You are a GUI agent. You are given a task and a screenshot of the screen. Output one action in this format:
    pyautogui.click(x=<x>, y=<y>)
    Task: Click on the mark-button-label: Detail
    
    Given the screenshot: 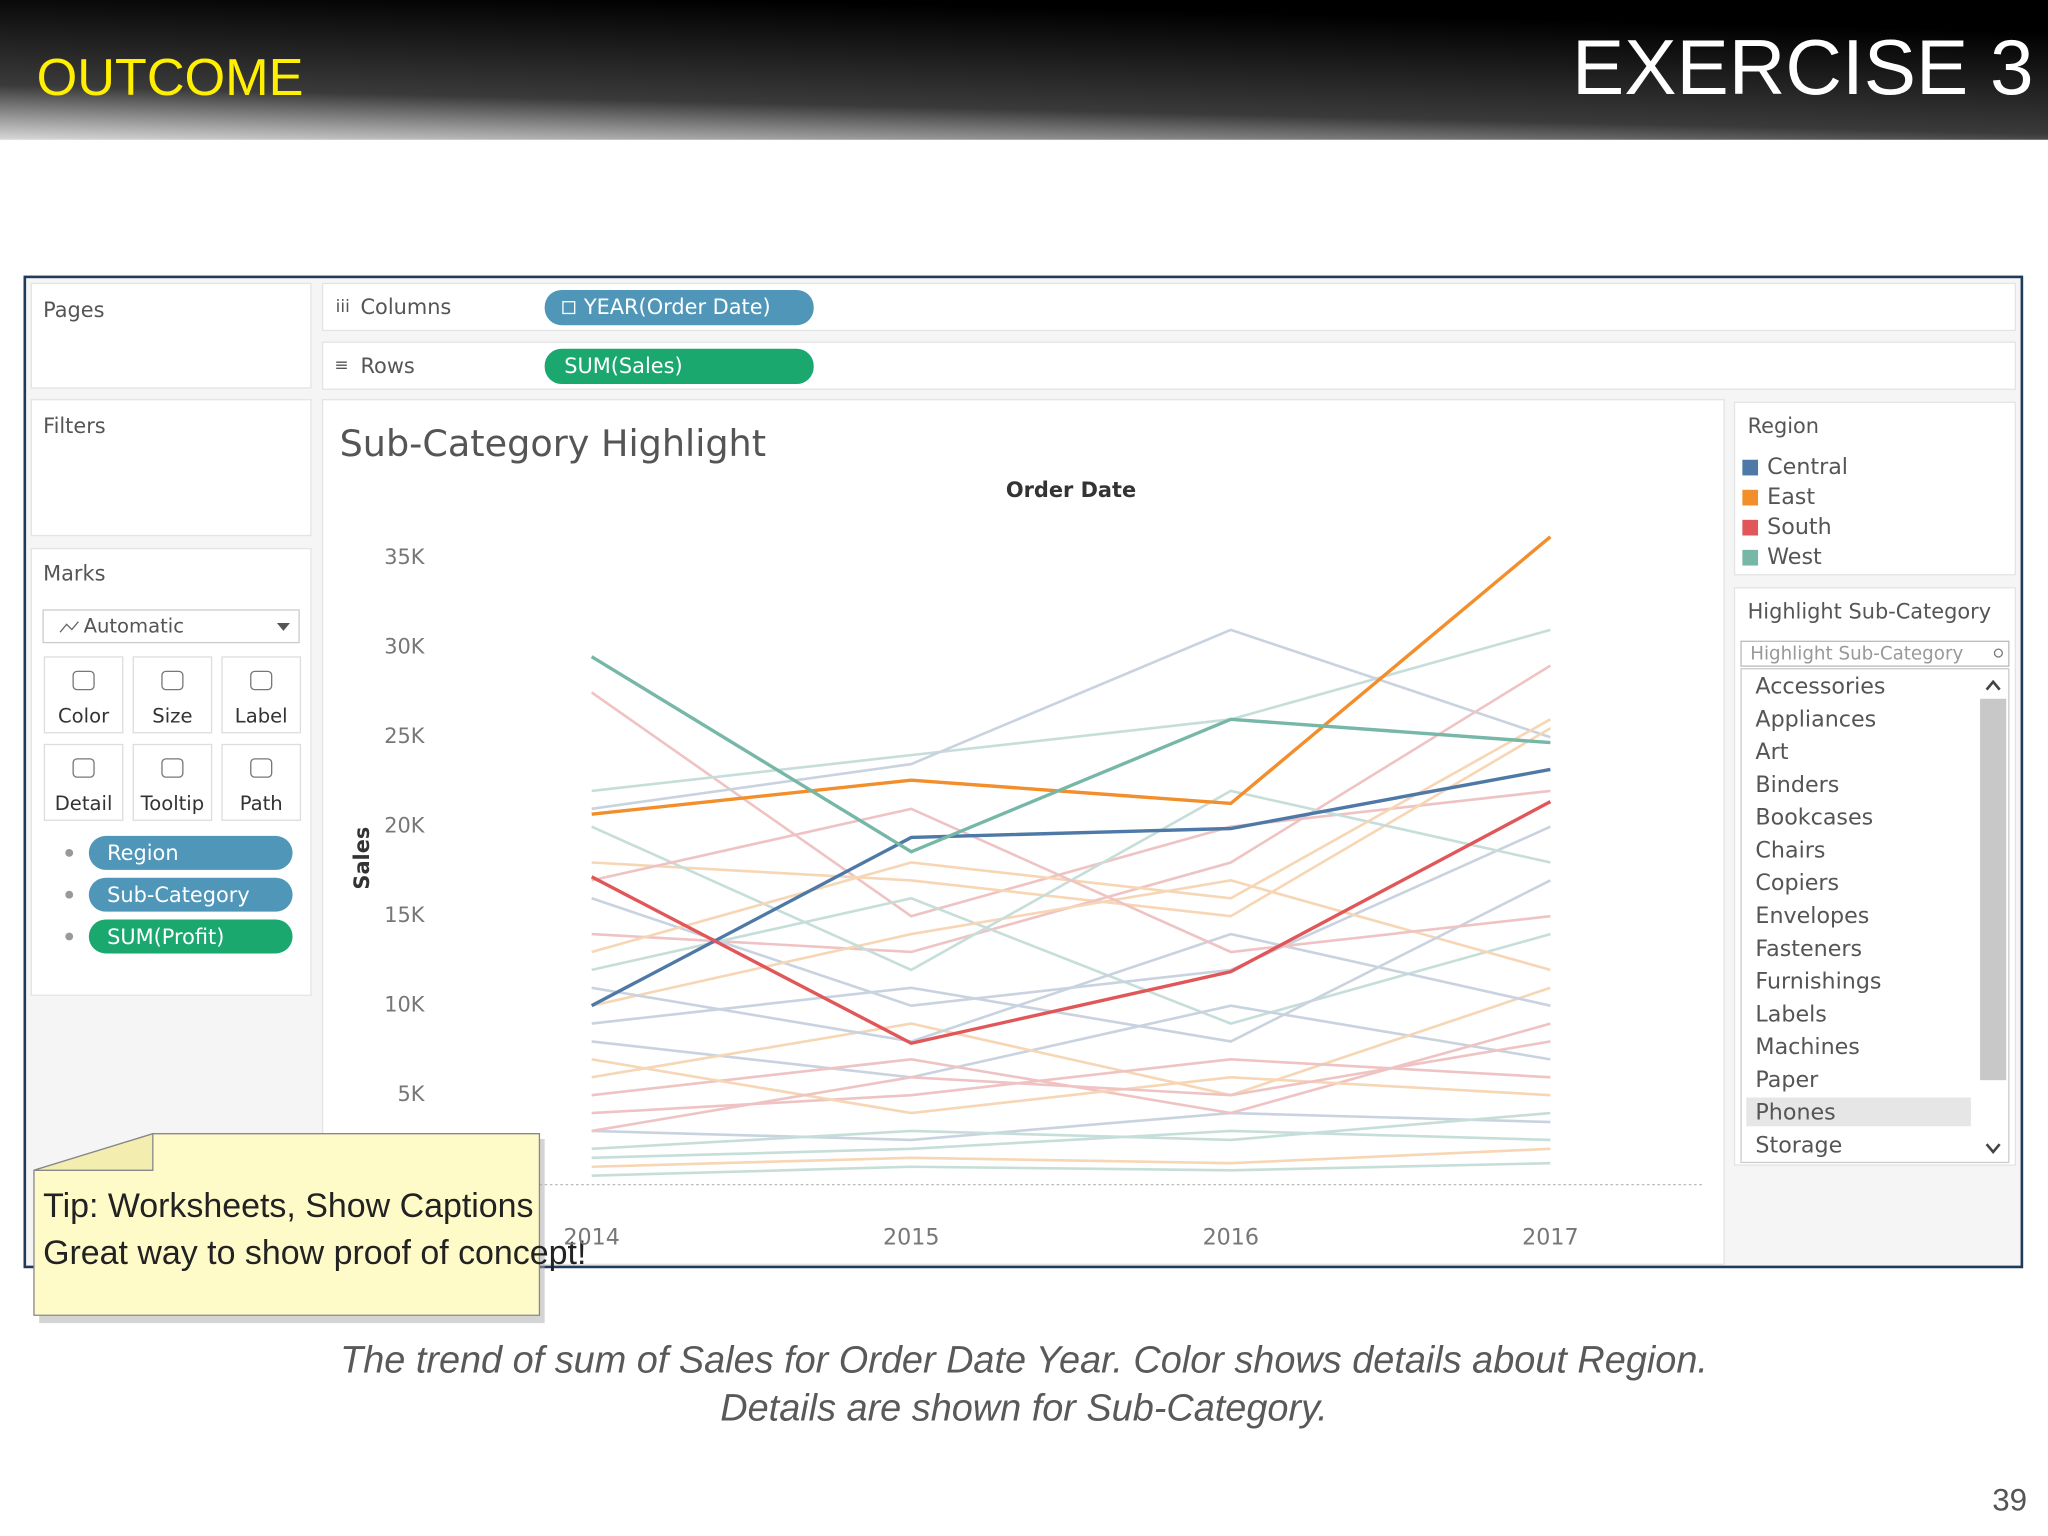 What is the action you would take?
    pyautogui.click(x=84, y=803)
    